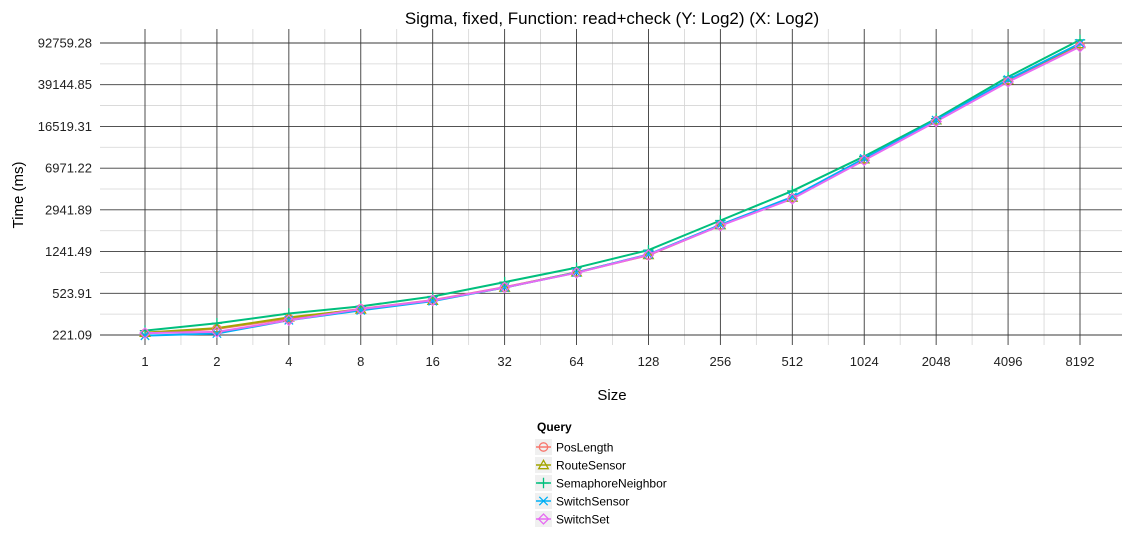  I want to click on legend-item-switchset: SwitchSet, so click(572, 519).